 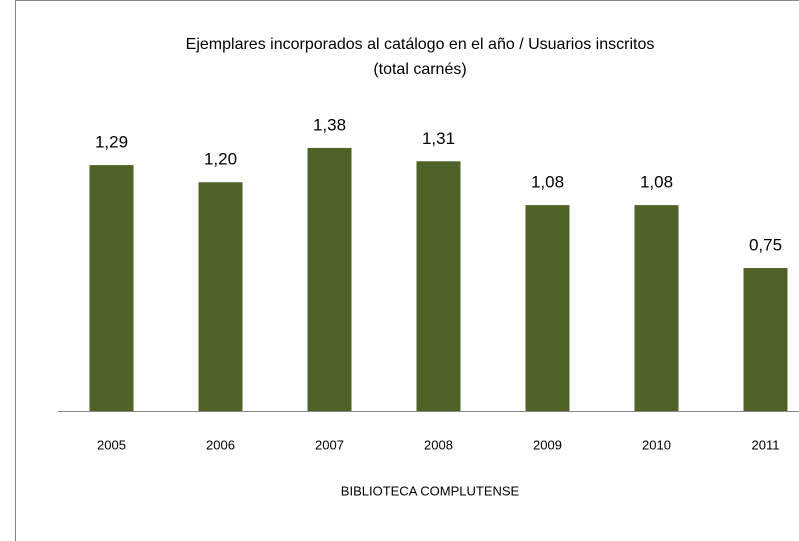 What do you see at coordinates (220, 444) in the screenshot?
I see `x-tick-label: 2006` at bounding box center [220, 444].